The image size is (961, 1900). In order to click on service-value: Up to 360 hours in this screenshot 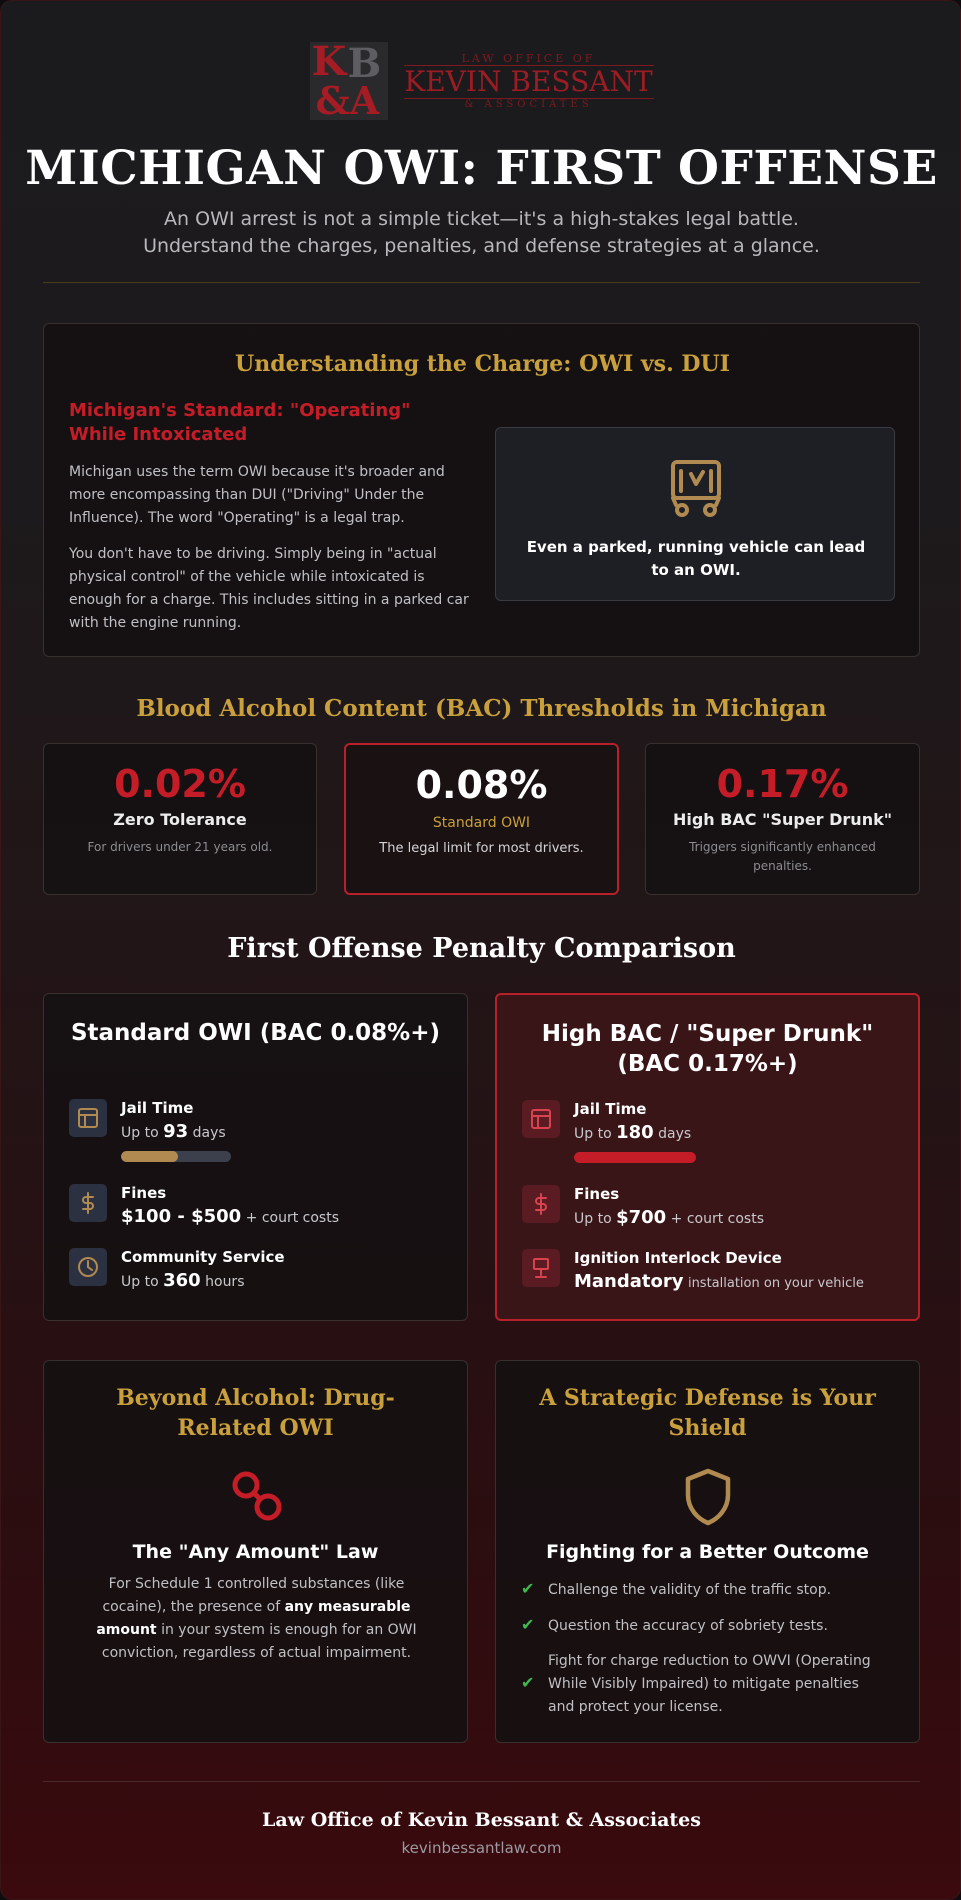, I will do `click(183, 1280)`.